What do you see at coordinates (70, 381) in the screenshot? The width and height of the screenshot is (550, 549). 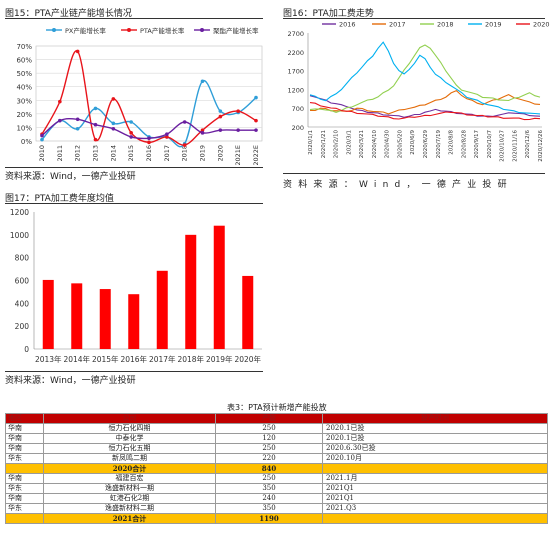 I see `fig17-source: 资料来源：Wind，一德产业投研` at bounding box center [70, 381].